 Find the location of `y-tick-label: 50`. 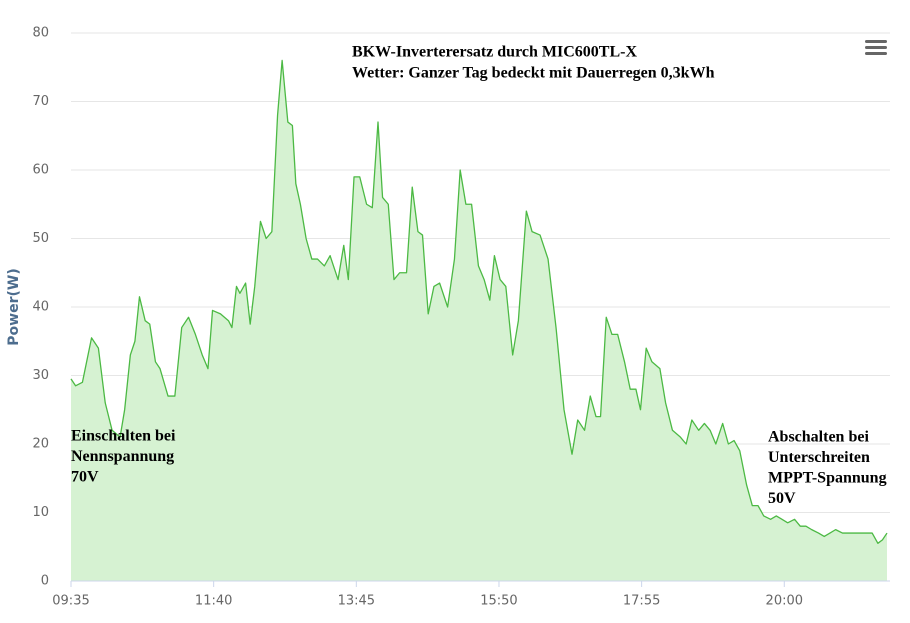

y-tick-label: 50 is located at coordinates (40, 238).